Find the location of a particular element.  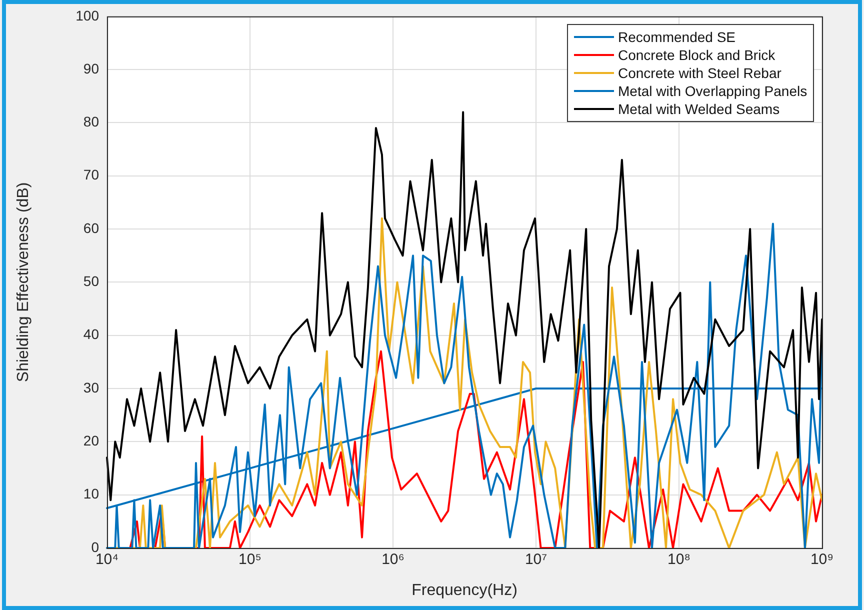

legend-label: Concrete with Steel Rebar is located at coordinates (700, 73).